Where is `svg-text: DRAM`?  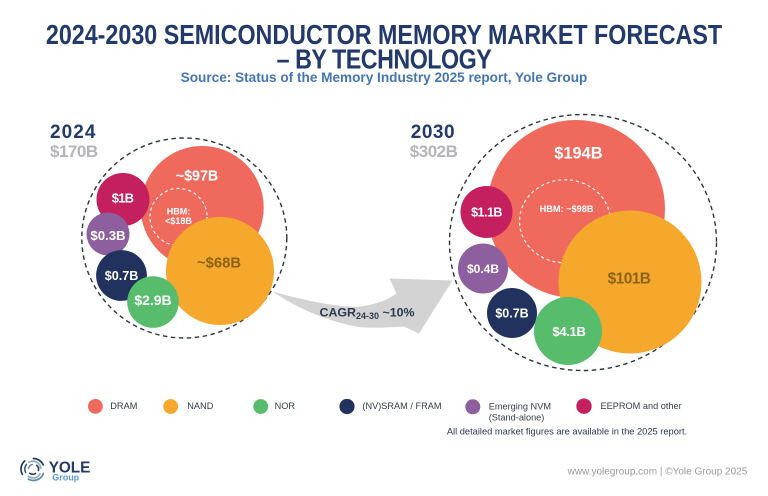
svg-text: DRAM is located at coordinates (123, 406).